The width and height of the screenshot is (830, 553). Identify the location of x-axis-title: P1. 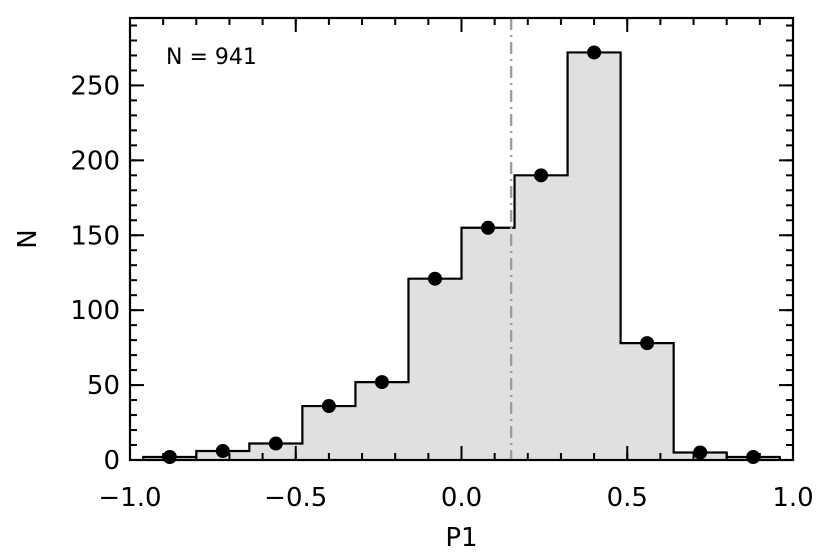
(461, 538).